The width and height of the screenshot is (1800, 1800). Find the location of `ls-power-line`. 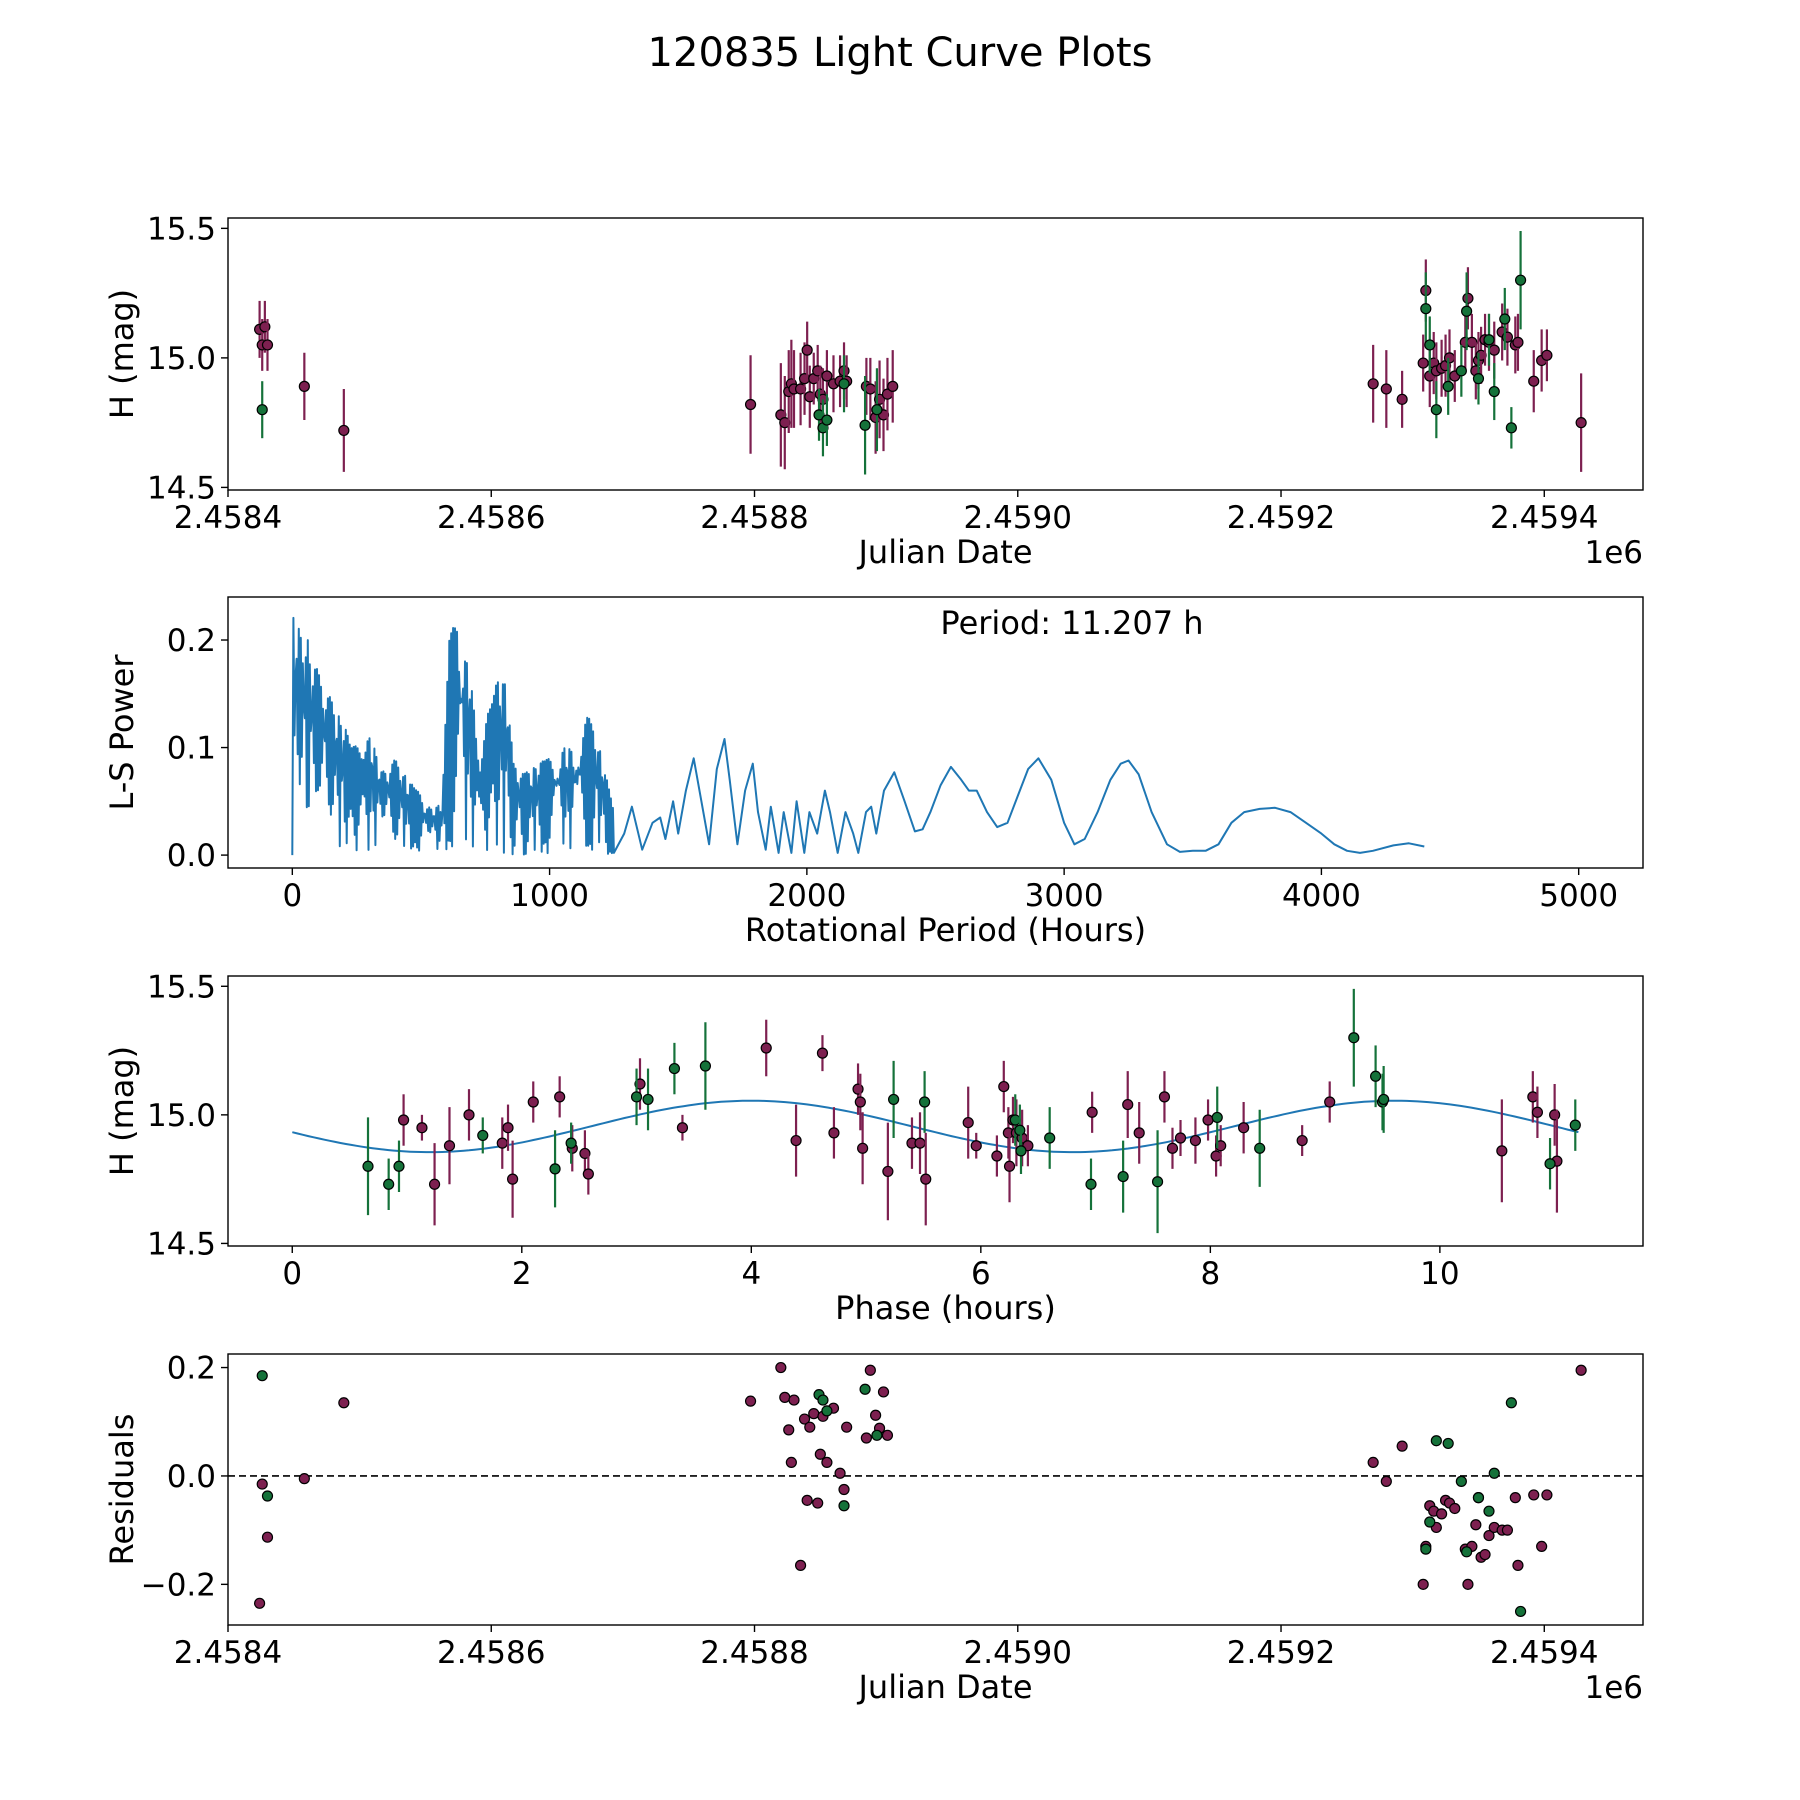

ls-power-line is located at coordinates (858, 736).